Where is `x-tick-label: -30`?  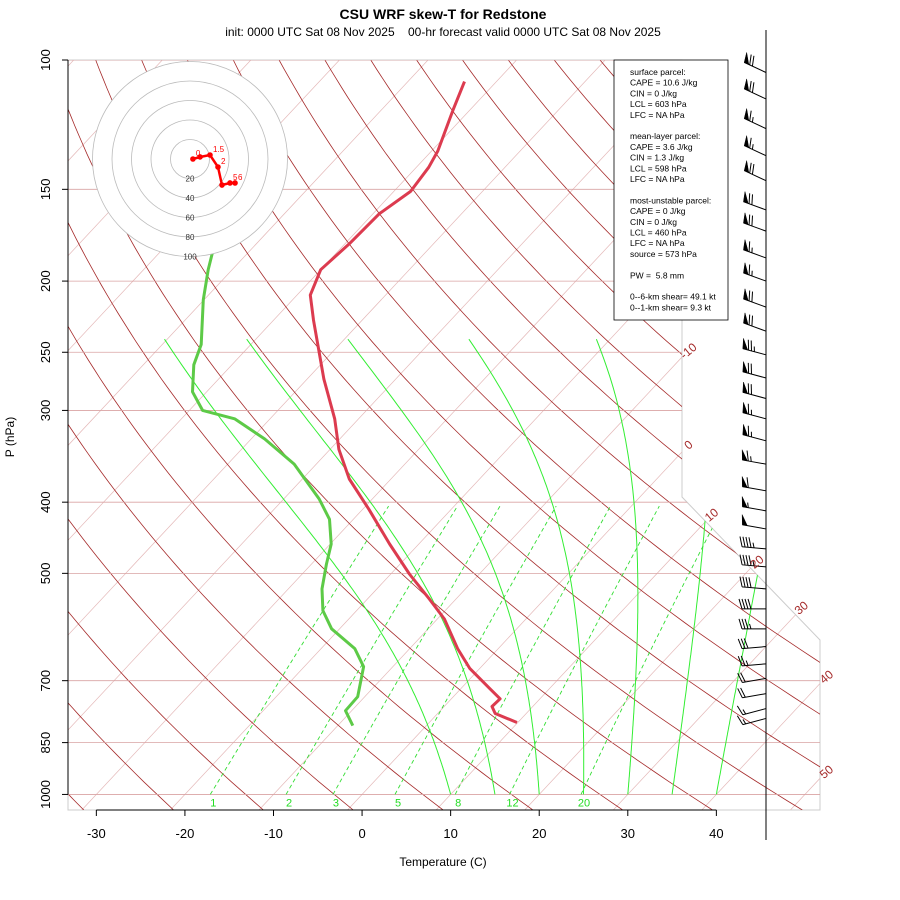 x-tick-label: -30 is located at coordinates (96, 833).